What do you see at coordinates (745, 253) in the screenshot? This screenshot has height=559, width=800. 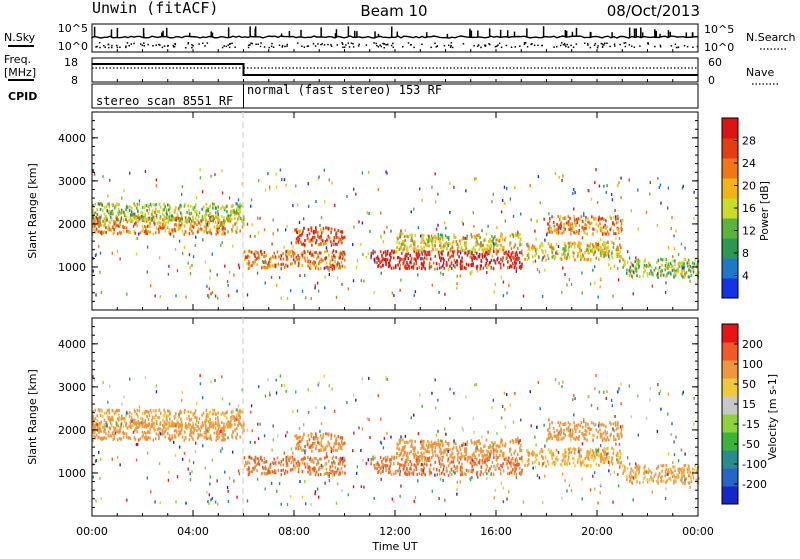 I see `colorbar-tick-label: 8` at bounding box center [745, 253].